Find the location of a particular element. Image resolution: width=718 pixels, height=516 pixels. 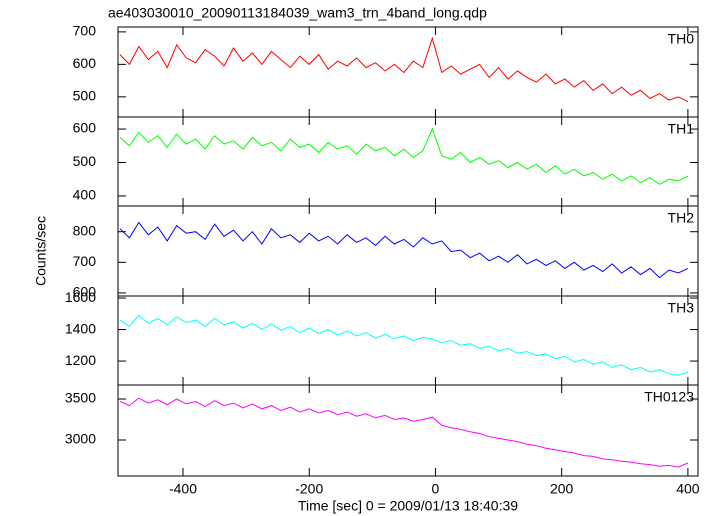

x-tick-label: -400 is located at coordinates (183, 489).